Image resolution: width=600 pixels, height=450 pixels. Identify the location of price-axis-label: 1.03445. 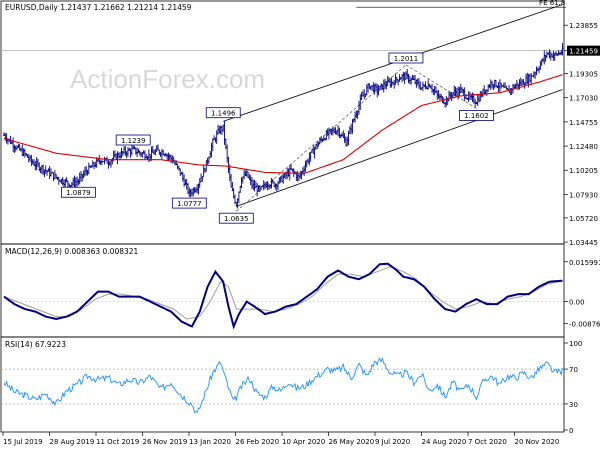
(583, 243).